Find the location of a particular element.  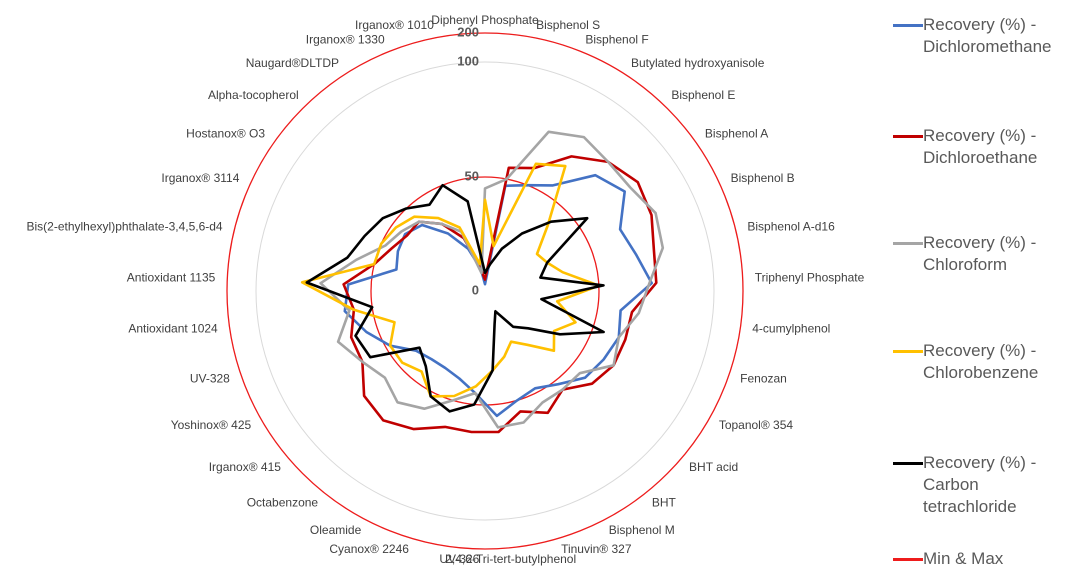

legend-label: Recovery (%) - Chlorobenzene is located at coordinates (981, 361).